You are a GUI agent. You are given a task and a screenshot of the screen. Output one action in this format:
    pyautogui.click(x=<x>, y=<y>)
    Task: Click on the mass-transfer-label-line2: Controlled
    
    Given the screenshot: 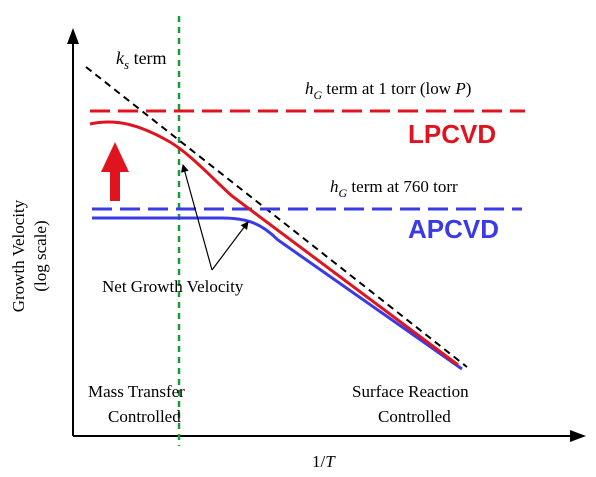 What is the action you would take?
    pyautogui.click(x=144, y=416)
    